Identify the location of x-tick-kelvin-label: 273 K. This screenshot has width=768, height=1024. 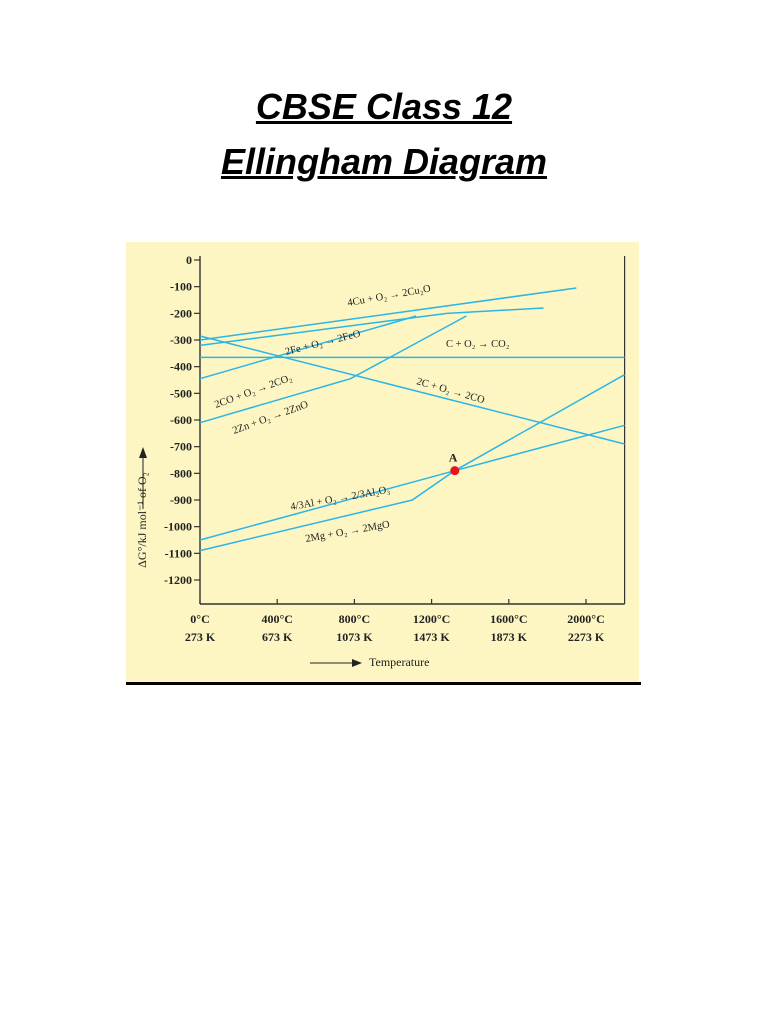
(200, 637).